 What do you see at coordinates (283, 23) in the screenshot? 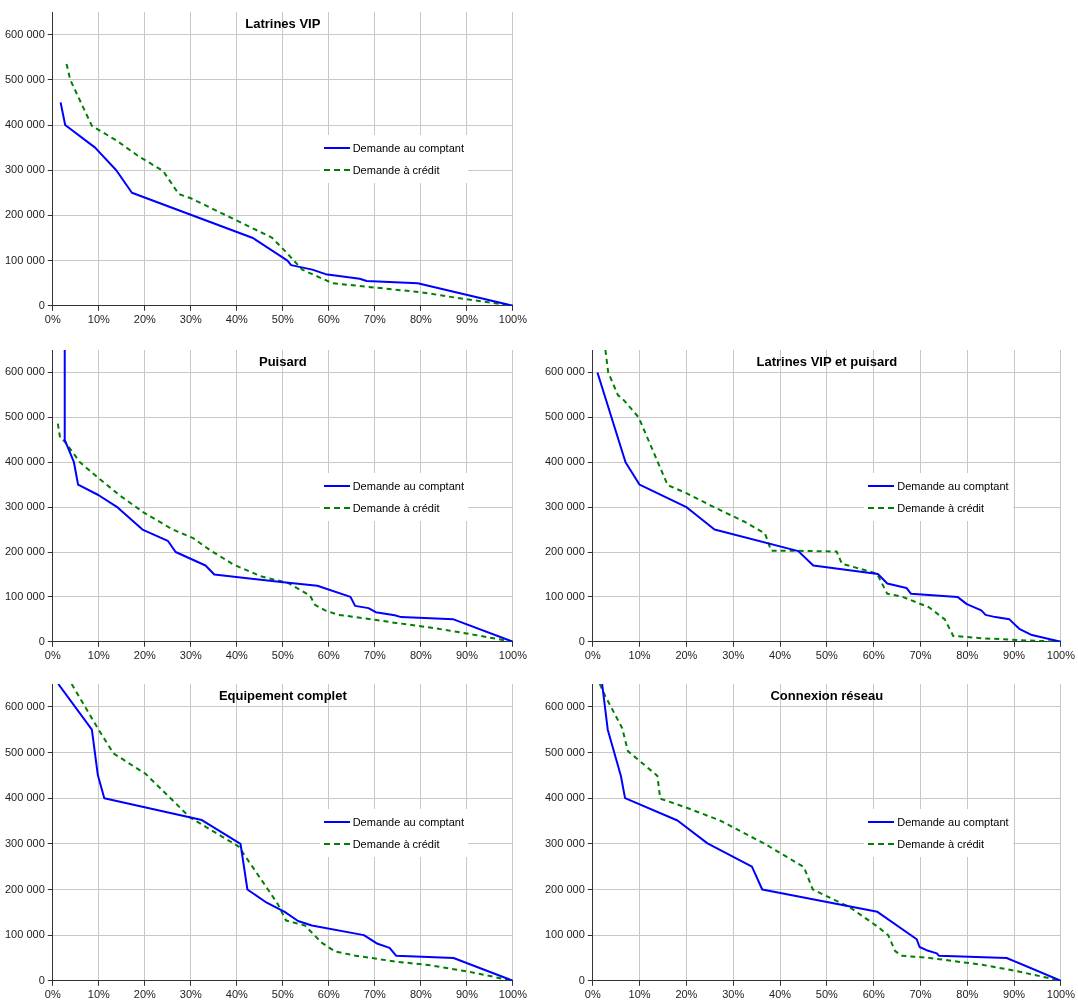
I see `chart-title: Latrines VIP` at bounding box center [283, 23].